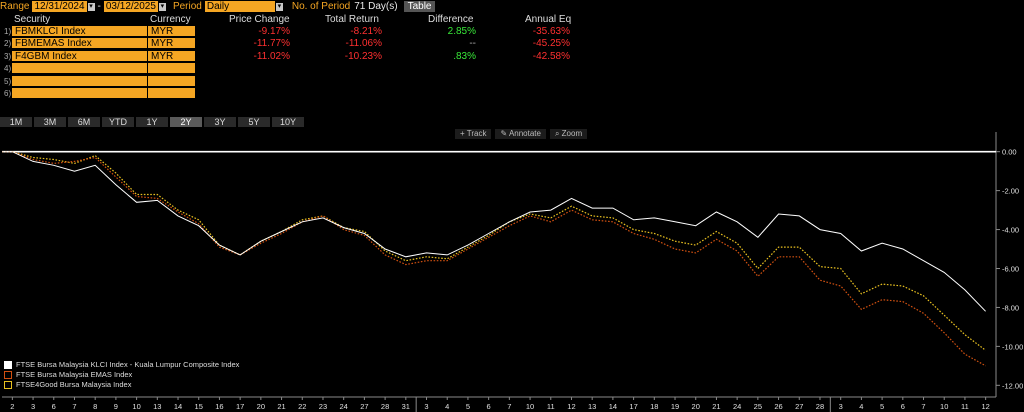 The image size is (1024, 412). Describe the element at coordinates (16, 122) in the screenshot. I see `period-button-1m: 1M` at that location.